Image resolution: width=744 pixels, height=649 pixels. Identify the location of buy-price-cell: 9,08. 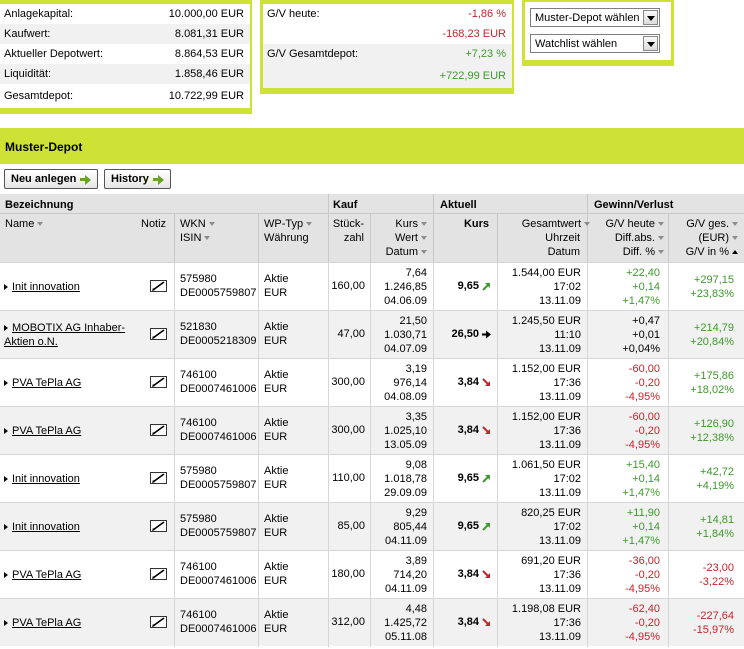
(416, 465).